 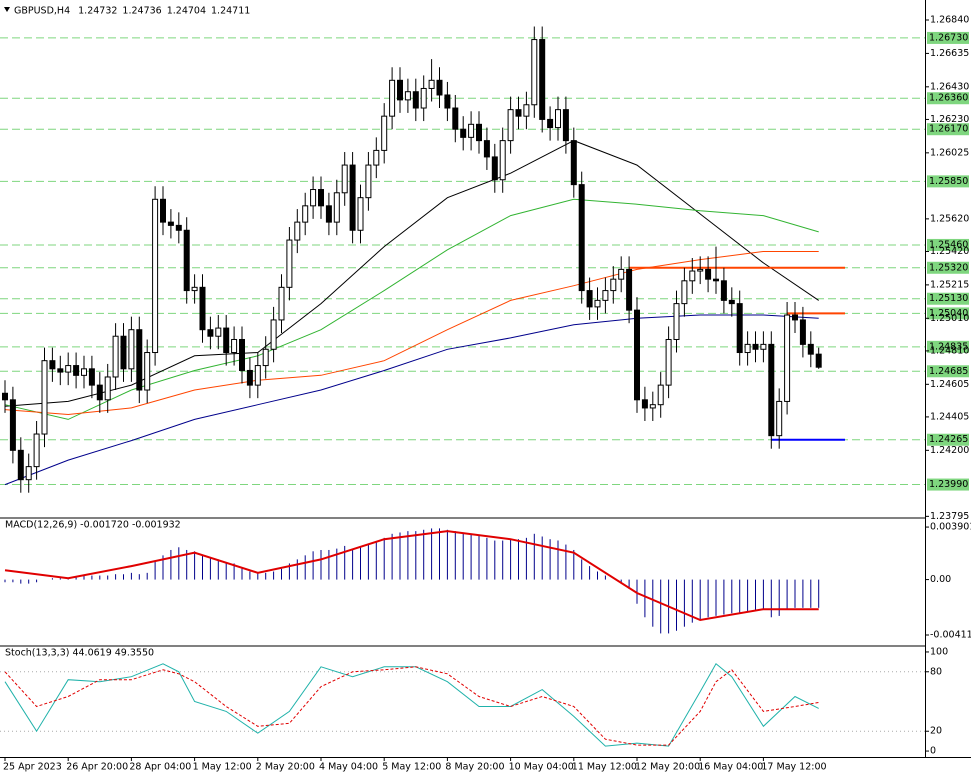 I want to click on y-tick-label: 1.24405, so click(x=949, y=416).